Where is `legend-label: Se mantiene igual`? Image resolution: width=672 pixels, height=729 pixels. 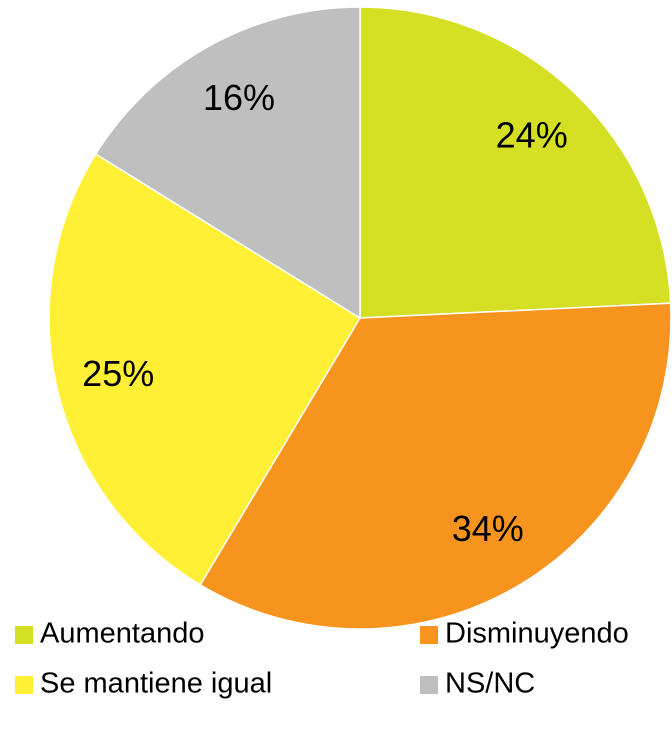 legend-label: Se mantiene igual is located at coordinates (156, 684).